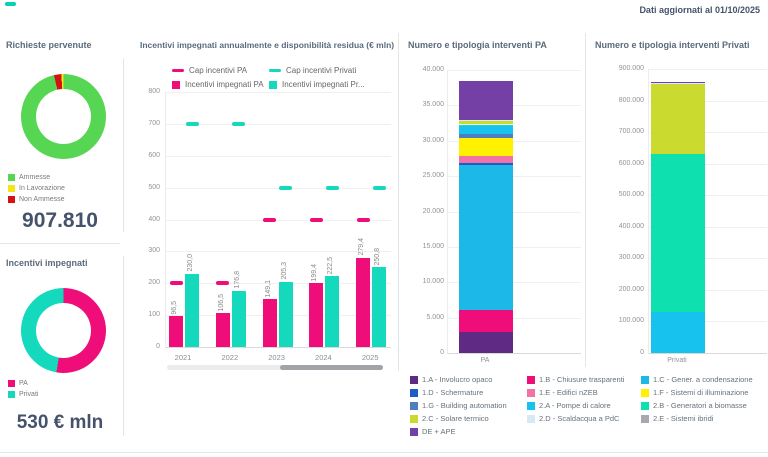  I want to click on legend-label: PA, so click(23, 383).